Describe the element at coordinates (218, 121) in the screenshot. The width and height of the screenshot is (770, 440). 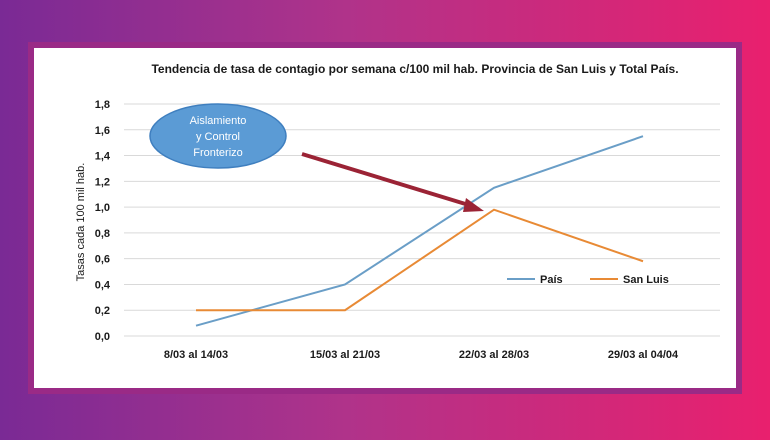
I see `annotation-line-1: Aislamiento` at that location.